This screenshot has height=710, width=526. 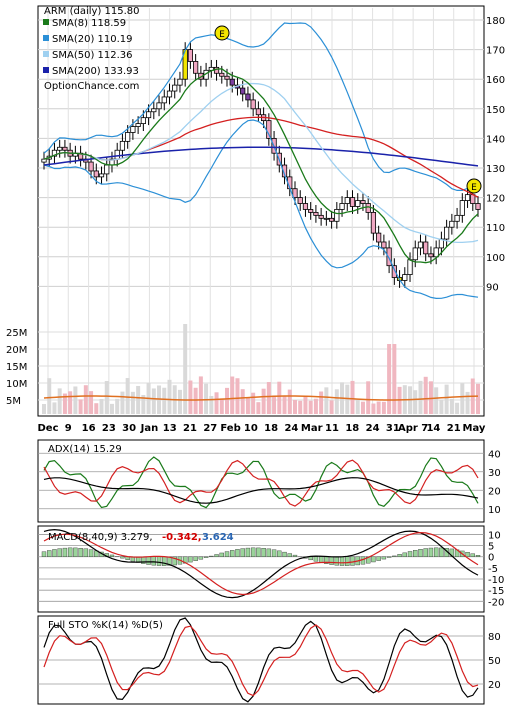 What do you see at coordinates (493, 569) in the screenshot?
I see `macd-tick-label: -5` at bounding box center [493, 569].